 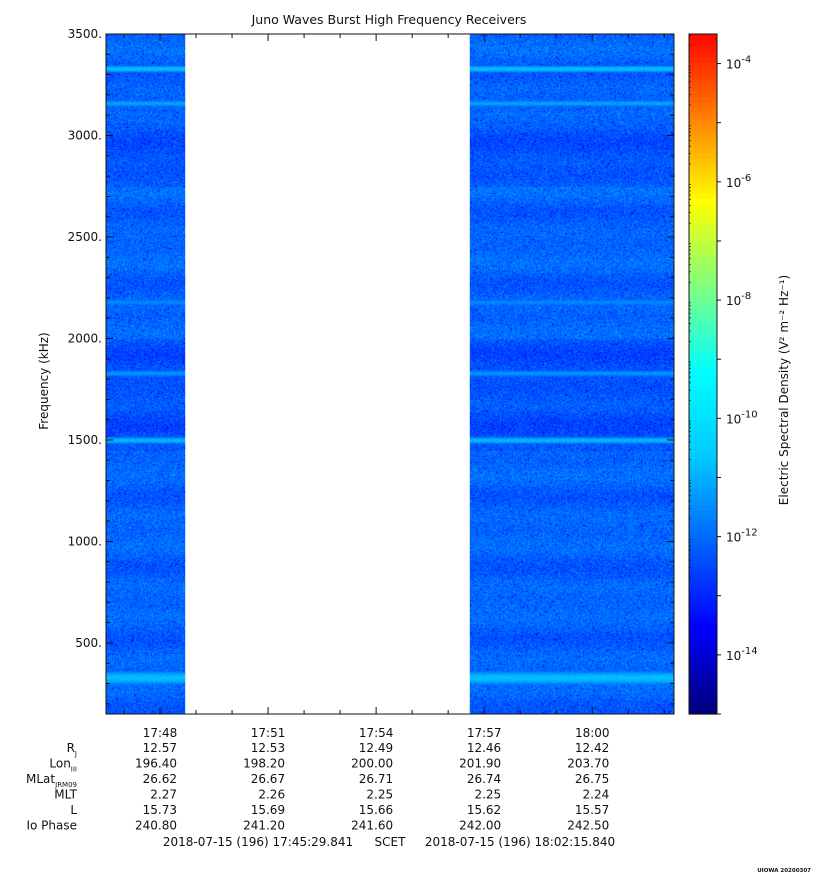 I want to click on start-time: 2018-07-15 (196) 17:45:29.841, so click(x=258, y=842).